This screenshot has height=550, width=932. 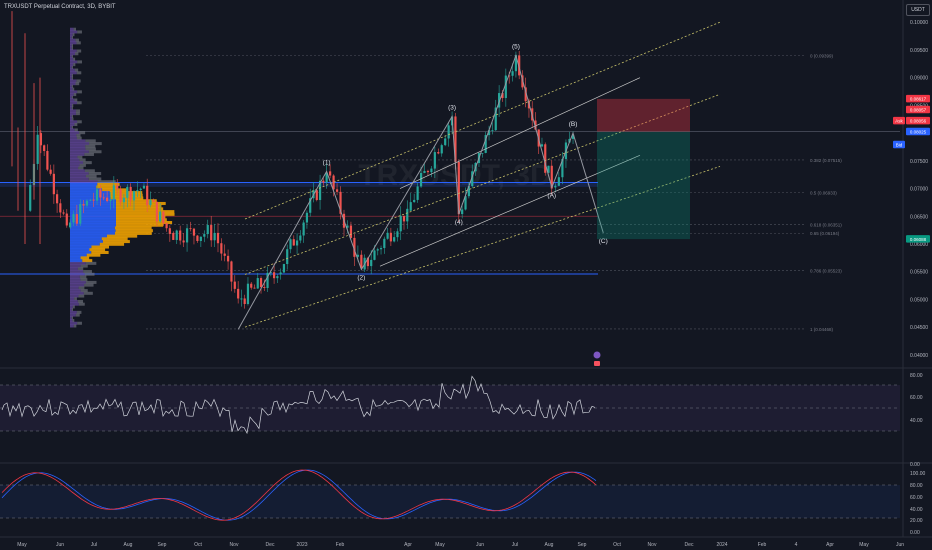 What do you see at coordinates (298, 405) in the screenshot?
I see `rsi-line` at bounding box center [298, 405].